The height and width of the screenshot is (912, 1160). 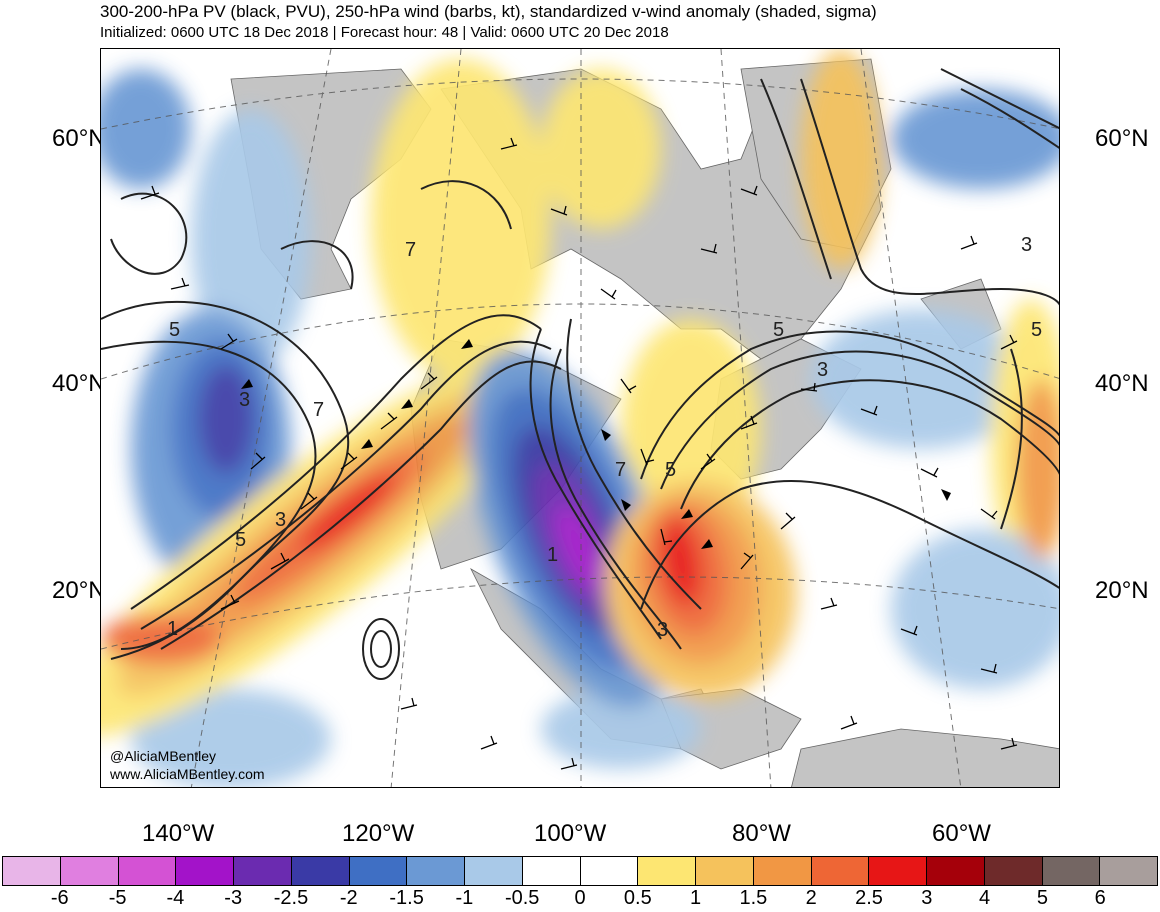 I want to click on colorbar-tick-label: 2, so click(x=811, y=898).